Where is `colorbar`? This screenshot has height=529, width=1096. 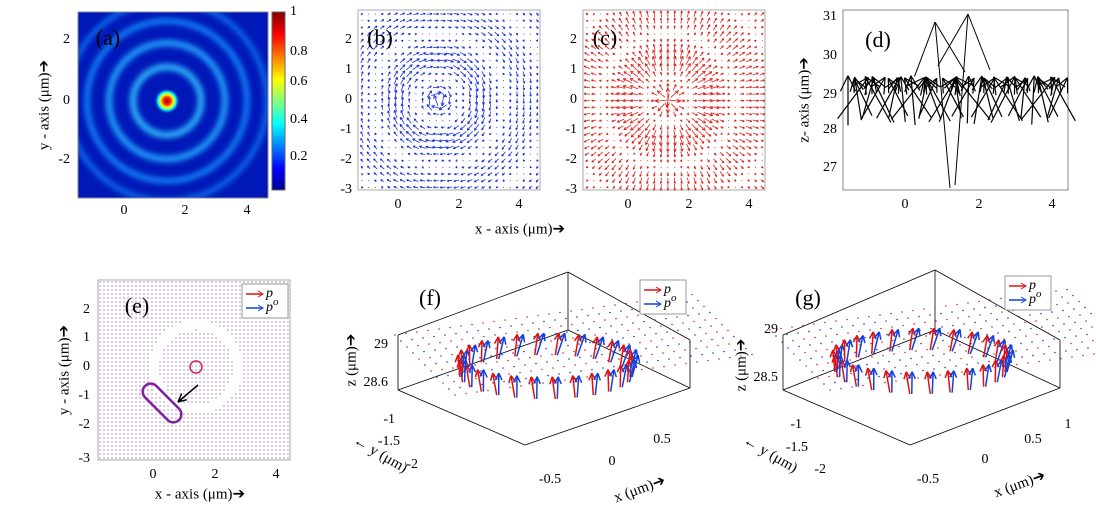 colorbar is located at coordinates (278, 101).